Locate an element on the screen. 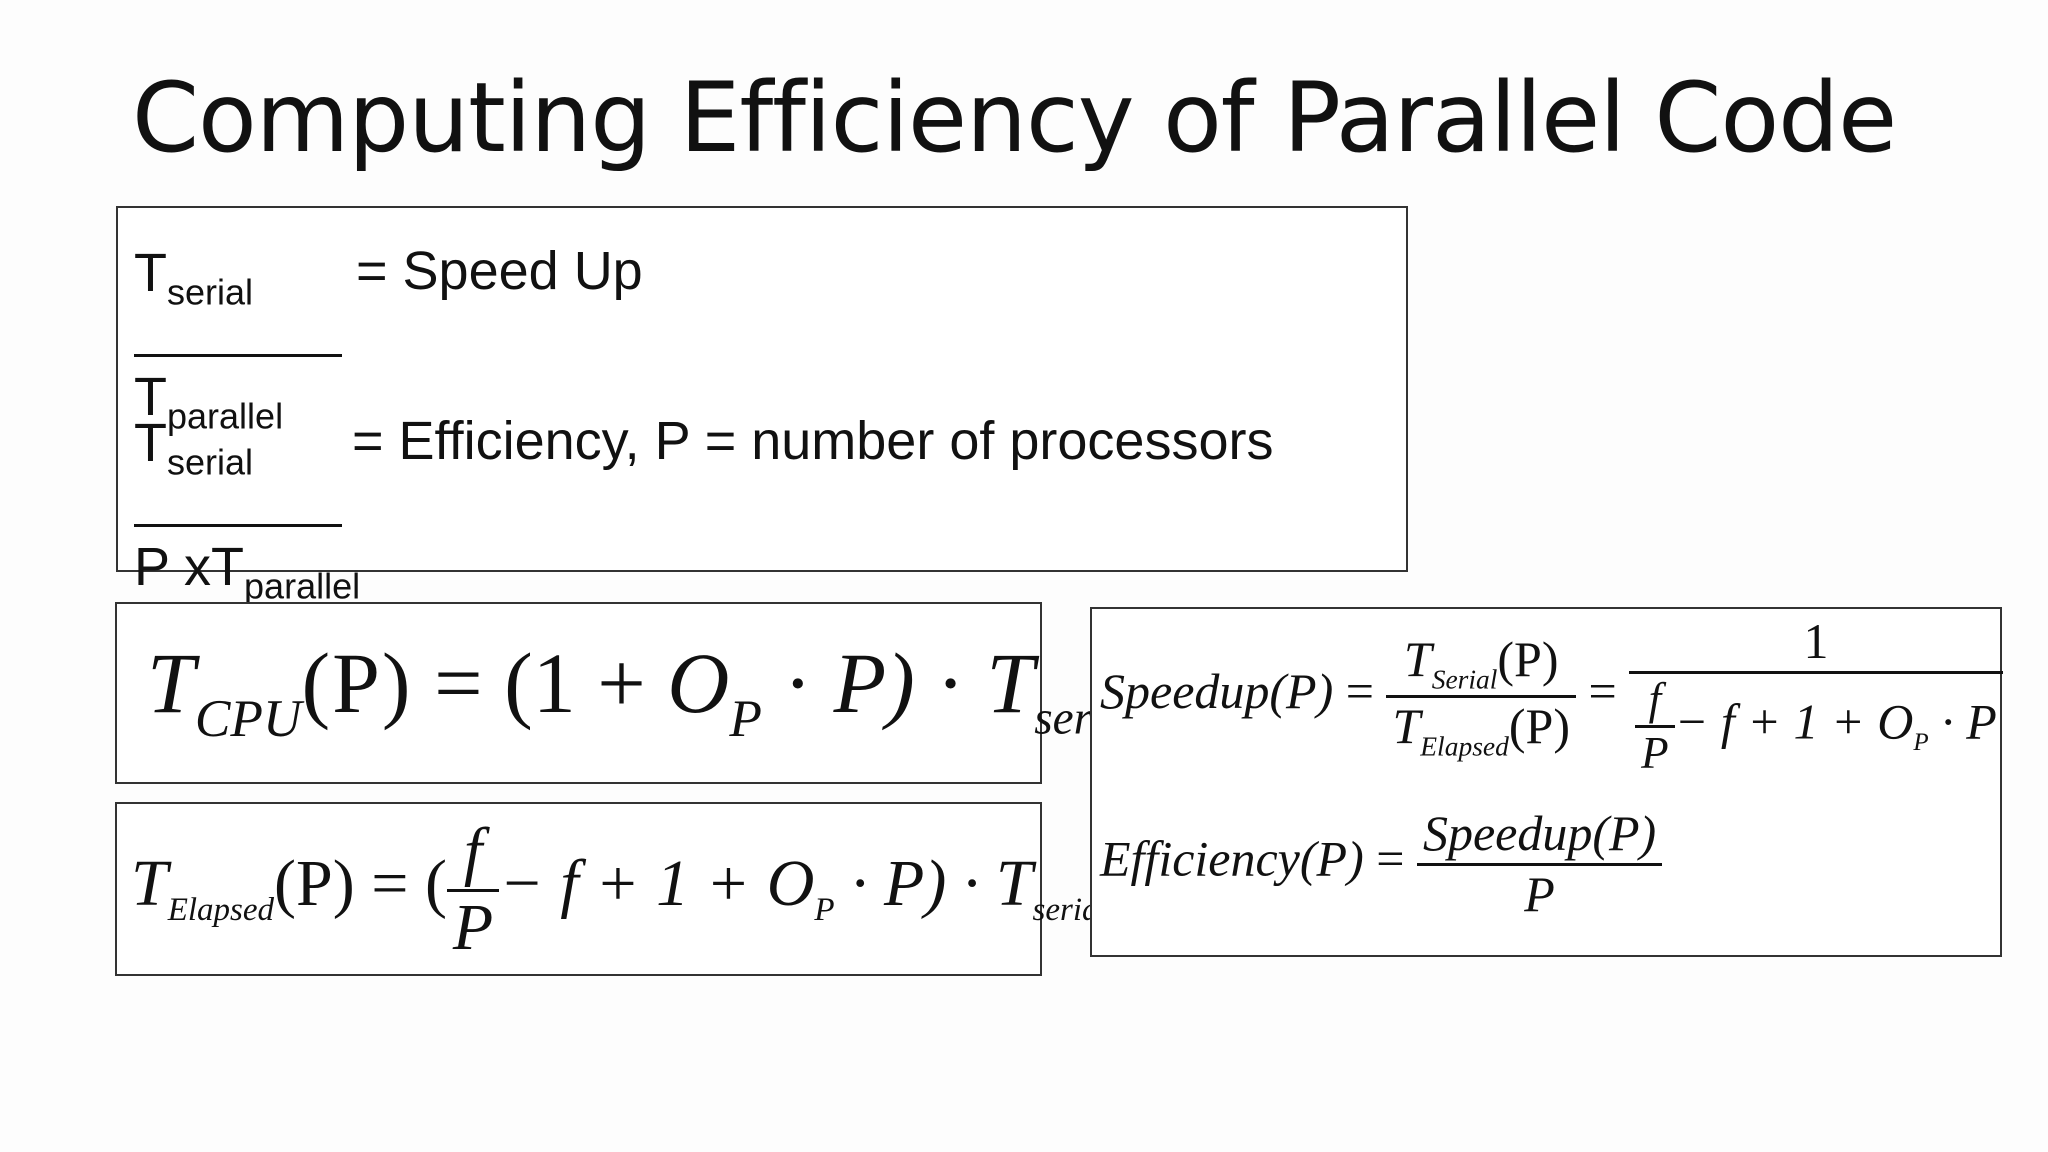 This screenshot has width=2048, height=1152. tcpu-subscript: CPU is located at coordinates (248, 717).